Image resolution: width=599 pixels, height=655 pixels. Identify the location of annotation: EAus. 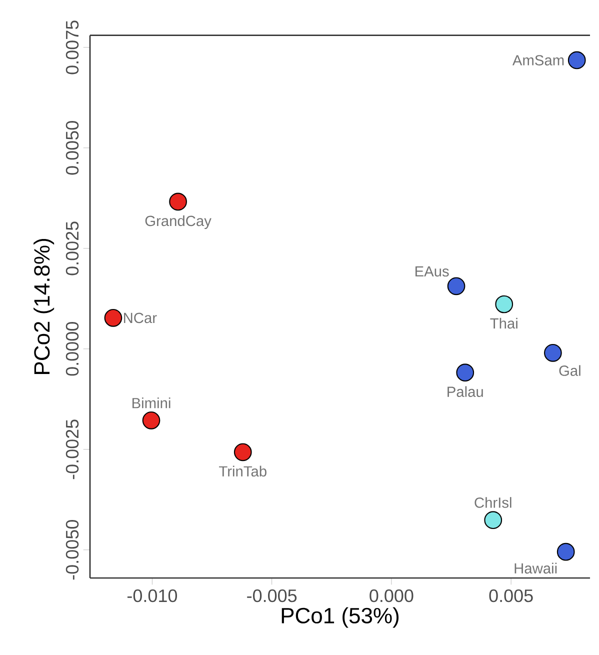
(432, 271).